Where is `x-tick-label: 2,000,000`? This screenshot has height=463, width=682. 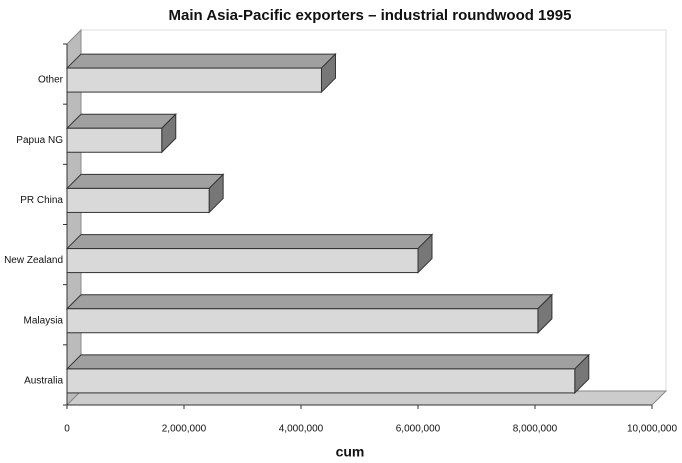 x-tick-label: 2,000,000 is located at coordinates (184, 429).